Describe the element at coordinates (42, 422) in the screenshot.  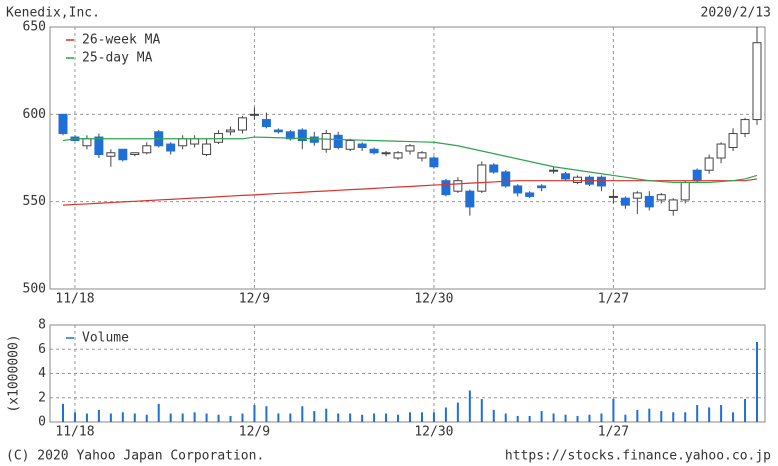
I see `y-tick-label: 0` at that location.